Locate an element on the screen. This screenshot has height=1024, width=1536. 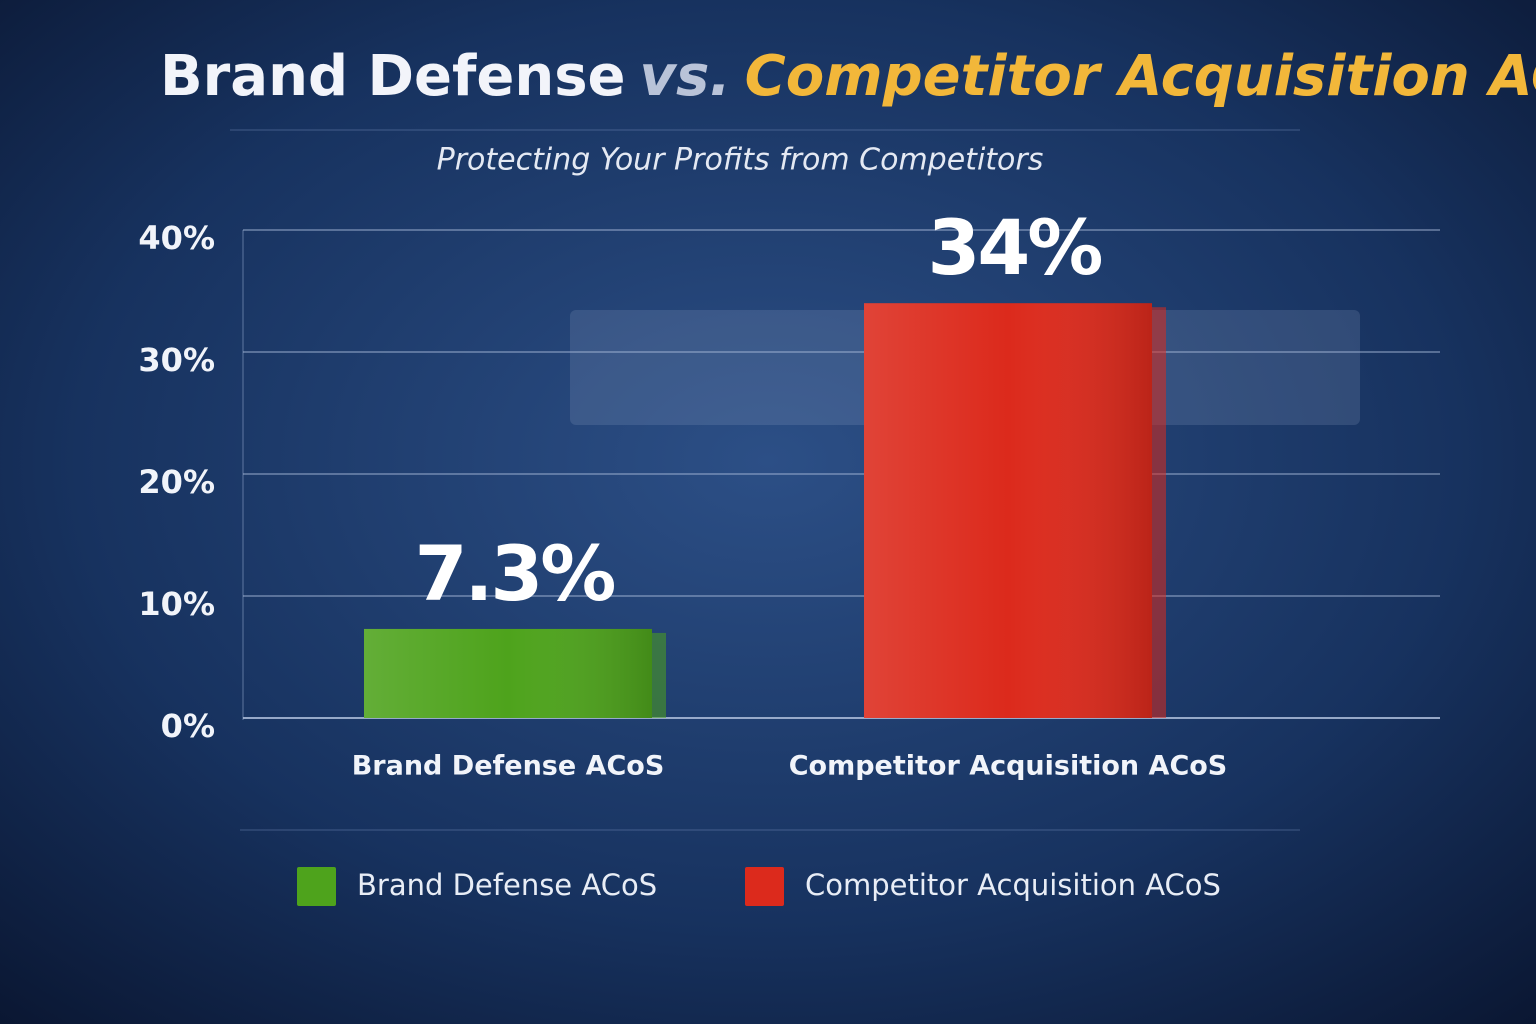
value-label: 34% is located at coordinates (1015, 247).